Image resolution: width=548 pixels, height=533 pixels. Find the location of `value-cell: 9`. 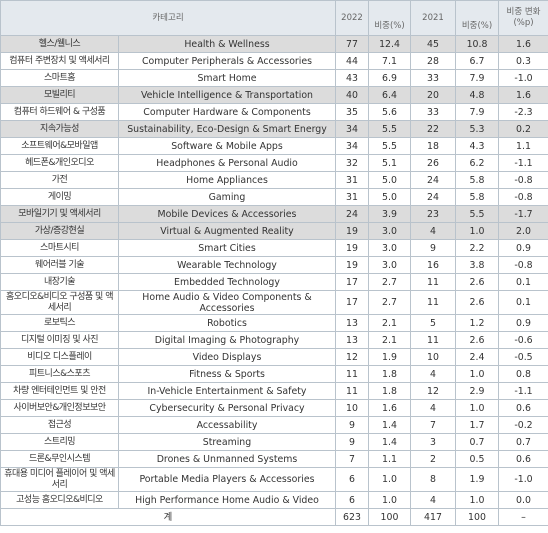

value-cell: 9 is located at coordinates (352, 442).